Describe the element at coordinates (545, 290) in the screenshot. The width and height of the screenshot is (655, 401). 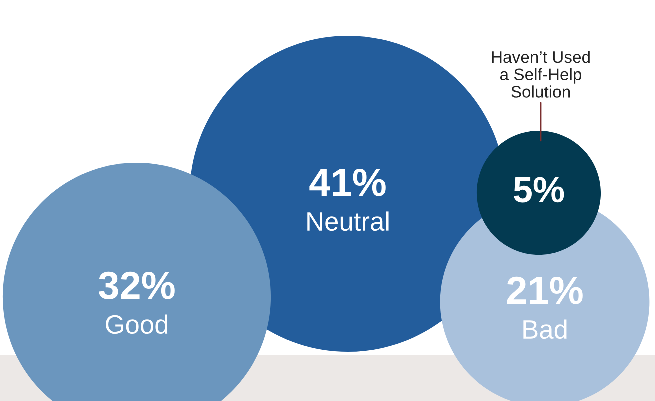
I see `data-label: 21%` at that location.